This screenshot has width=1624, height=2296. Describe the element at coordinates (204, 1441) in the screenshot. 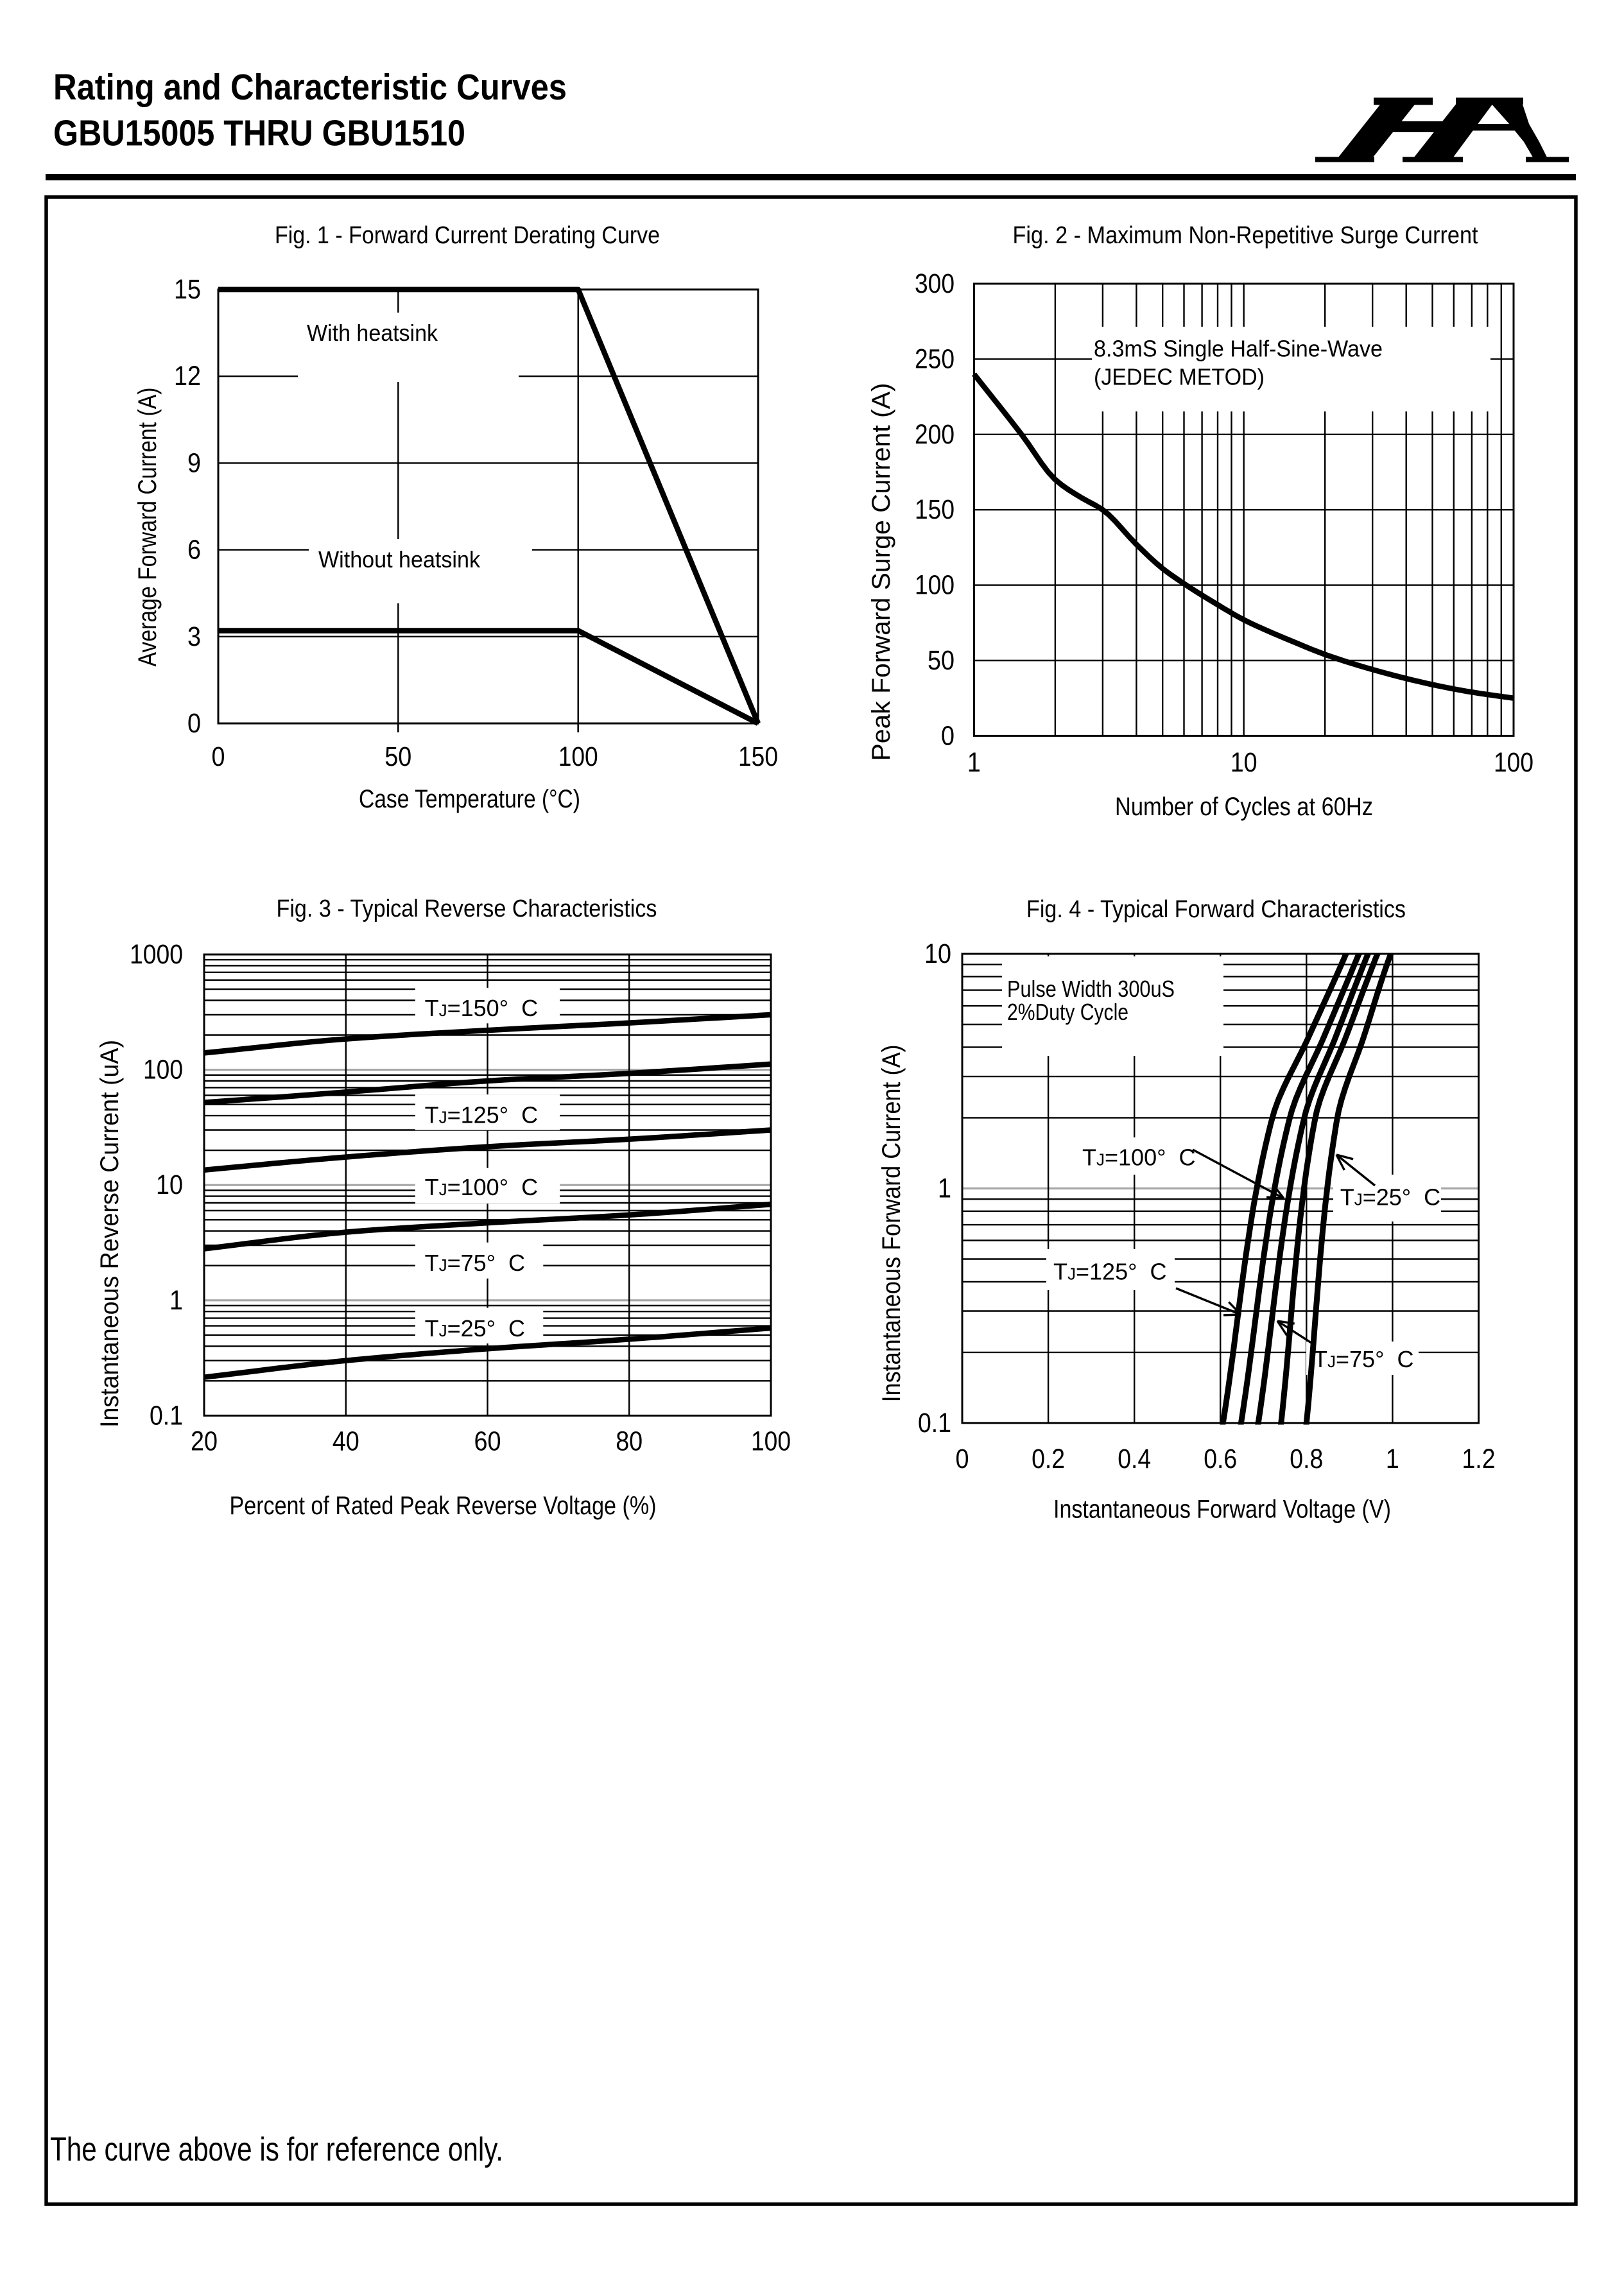

I see `svg-text: 20` at that location.